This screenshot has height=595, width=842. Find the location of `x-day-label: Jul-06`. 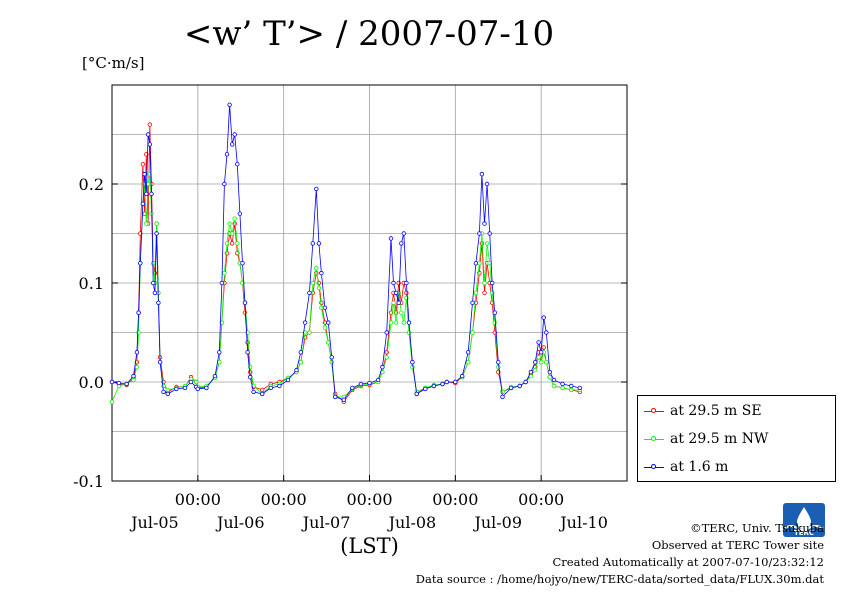

x-day-label: Jul-06 is located at coordinates (240, 522).